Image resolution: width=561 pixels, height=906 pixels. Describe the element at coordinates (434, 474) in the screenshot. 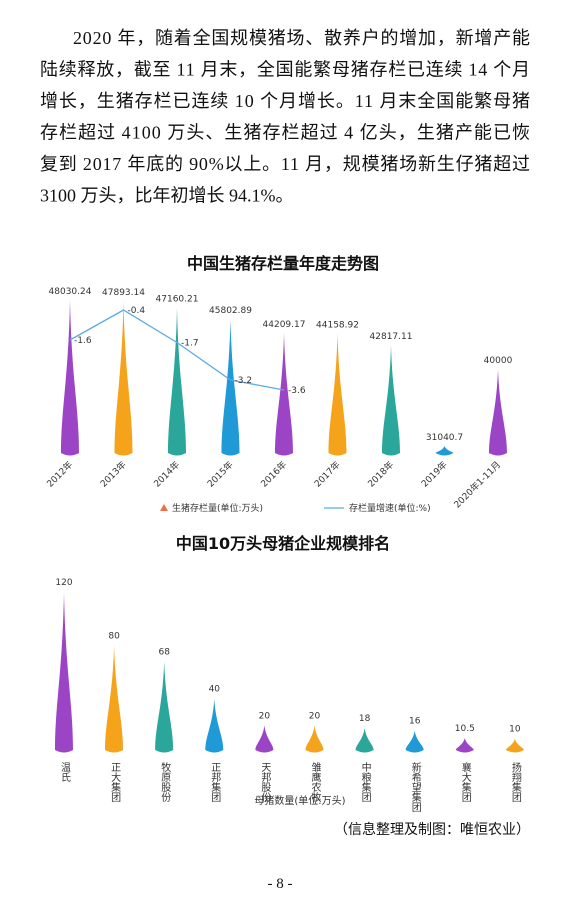

I see `x-tick-label: 2019年` at that location.